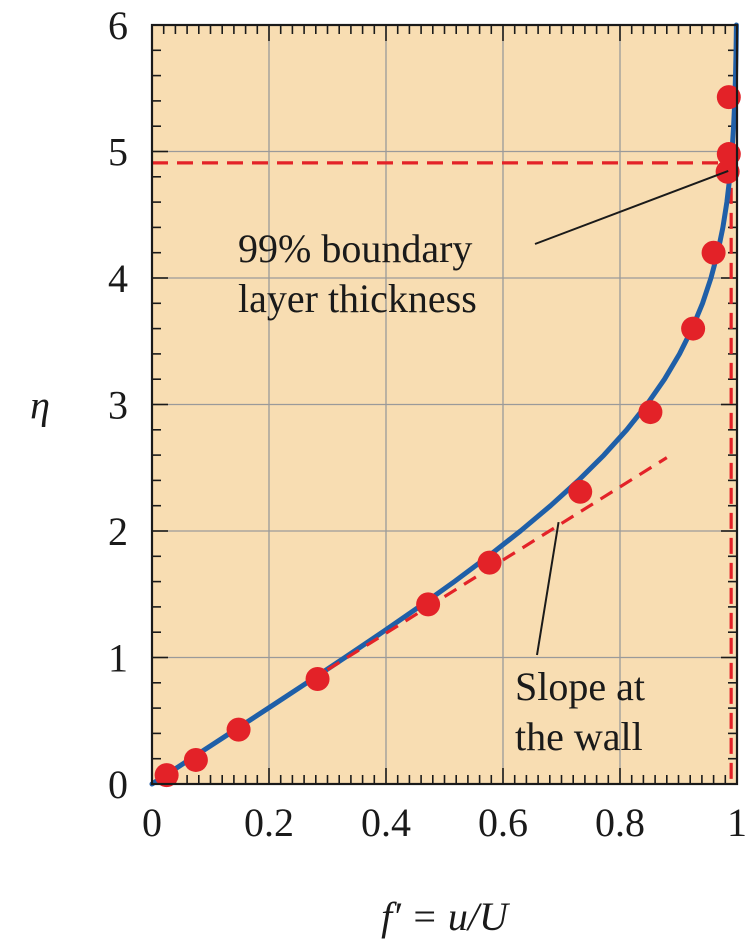 This screenshot has height=951, width=749. I want to click on y-tick-label: 4, so click(118, 278).